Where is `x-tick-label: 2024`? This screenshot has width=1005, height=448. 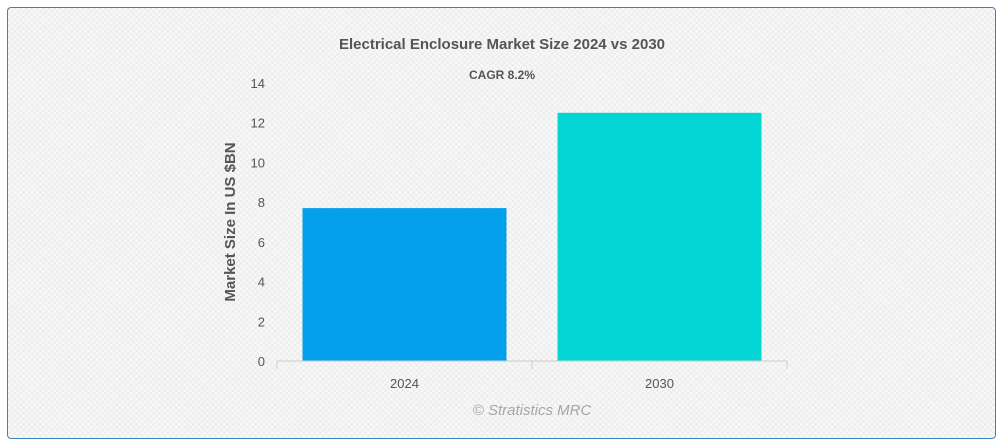 x-tick-label: 2024 is located at coordinates (404, 383).